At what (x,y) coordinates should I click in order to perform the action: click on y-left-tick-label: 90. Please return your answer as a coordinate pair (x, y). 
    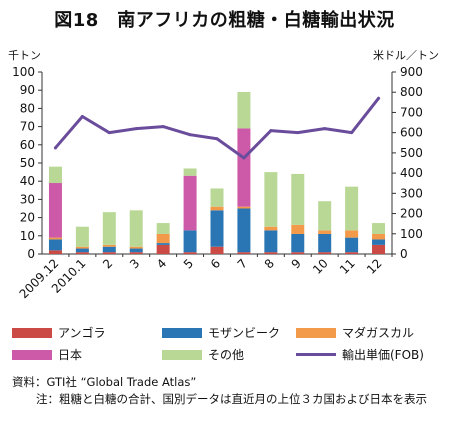
    Looking at the image, I should click on (27, 90).